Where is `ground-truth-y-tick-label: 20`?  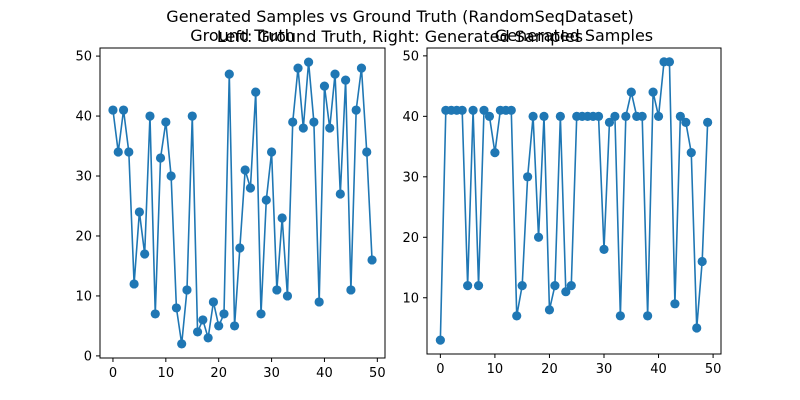
ground-truth-y-tick-label: 20 is located at coordinates (83, 236).